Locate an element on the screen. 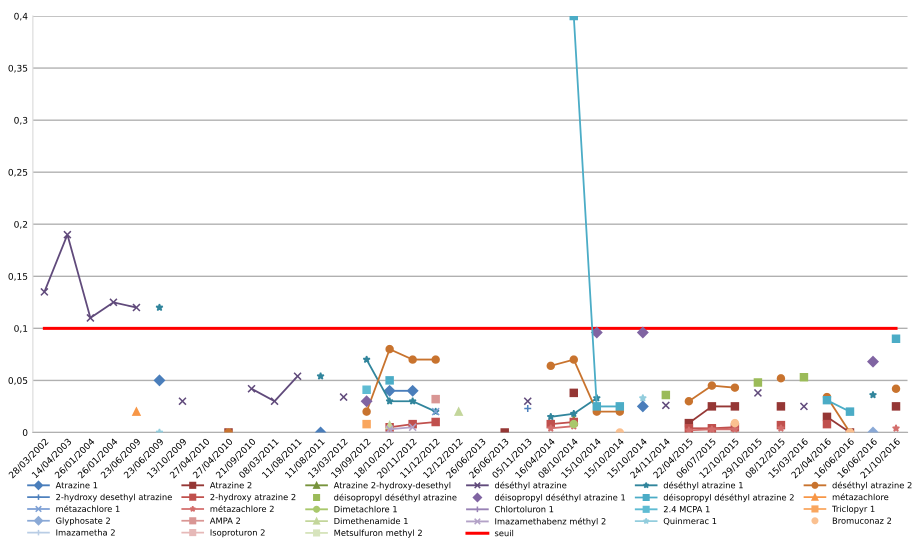 The width and height of the screenshot is (913, 553). y-tick-label: 0,4 is located at coordinates (21, 16).